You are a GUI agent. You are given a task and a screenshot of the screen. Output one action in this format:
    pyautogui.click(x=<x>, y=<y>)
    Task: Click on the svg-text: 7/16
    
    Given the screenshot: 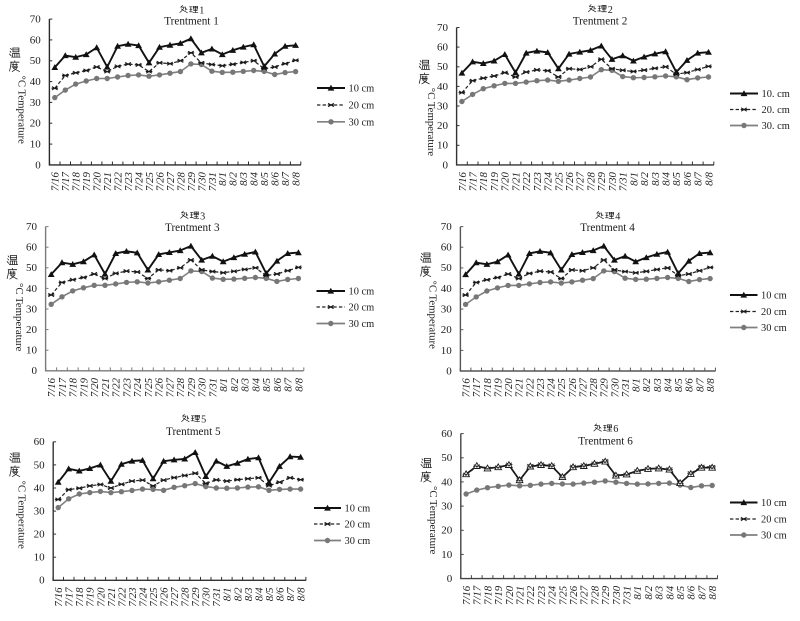 What is the action you would take?
    pyautogui.click(x=467, y=595)
    